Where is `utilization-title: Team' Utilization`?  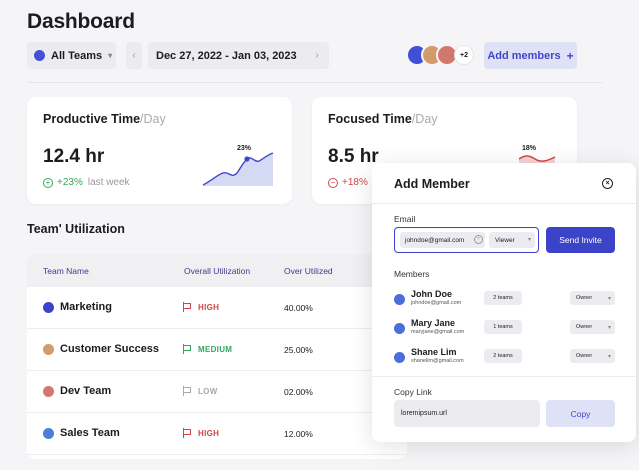 utilization-title: Team' Utilization is located at coordinates (76, 229).